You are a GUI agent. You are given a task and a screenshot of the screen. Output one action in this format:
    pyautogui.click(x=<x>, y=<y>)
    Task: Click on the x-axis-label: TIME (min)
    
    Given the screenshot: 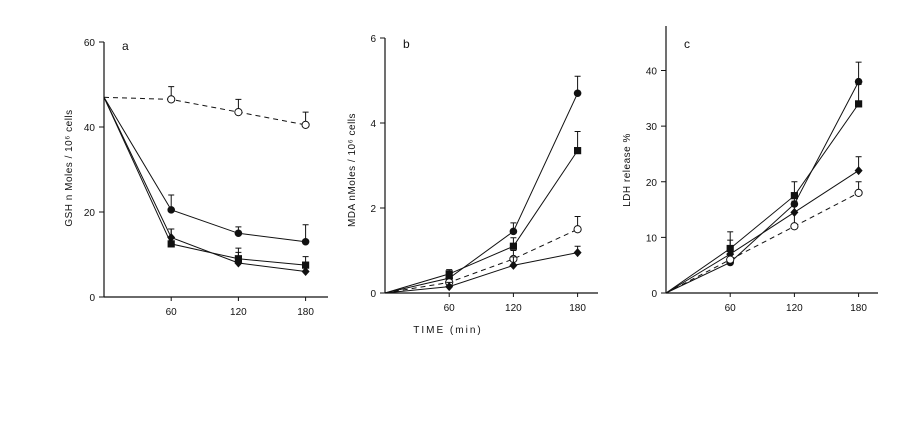 What is the action you would take?
    pyautogui.click(x=447, y=330)
    